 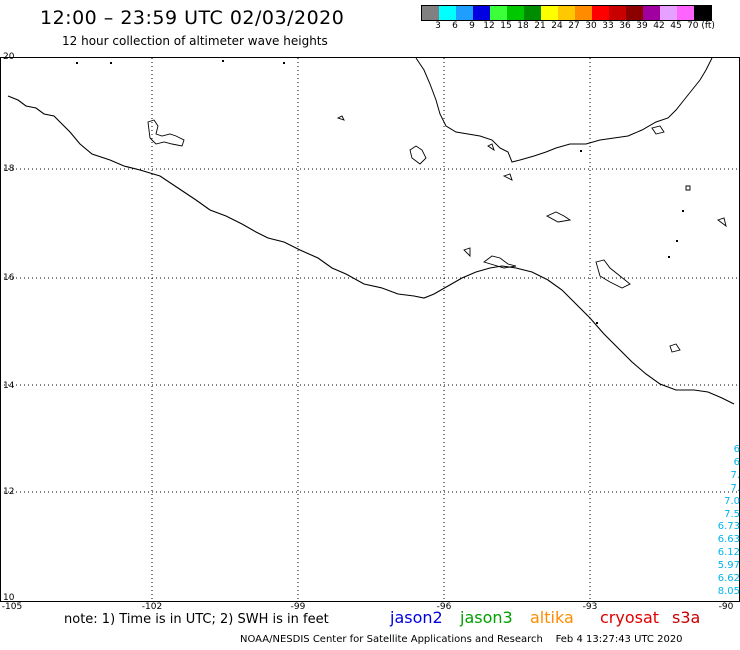 I want to click on colorbar-label: 36, so click(x=625, y=26).